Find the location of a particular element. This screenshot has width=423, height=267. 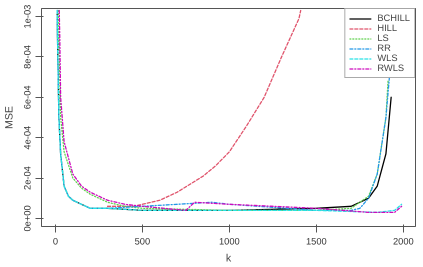

x-tick-label: 500 is located at coordinates (142, 241).